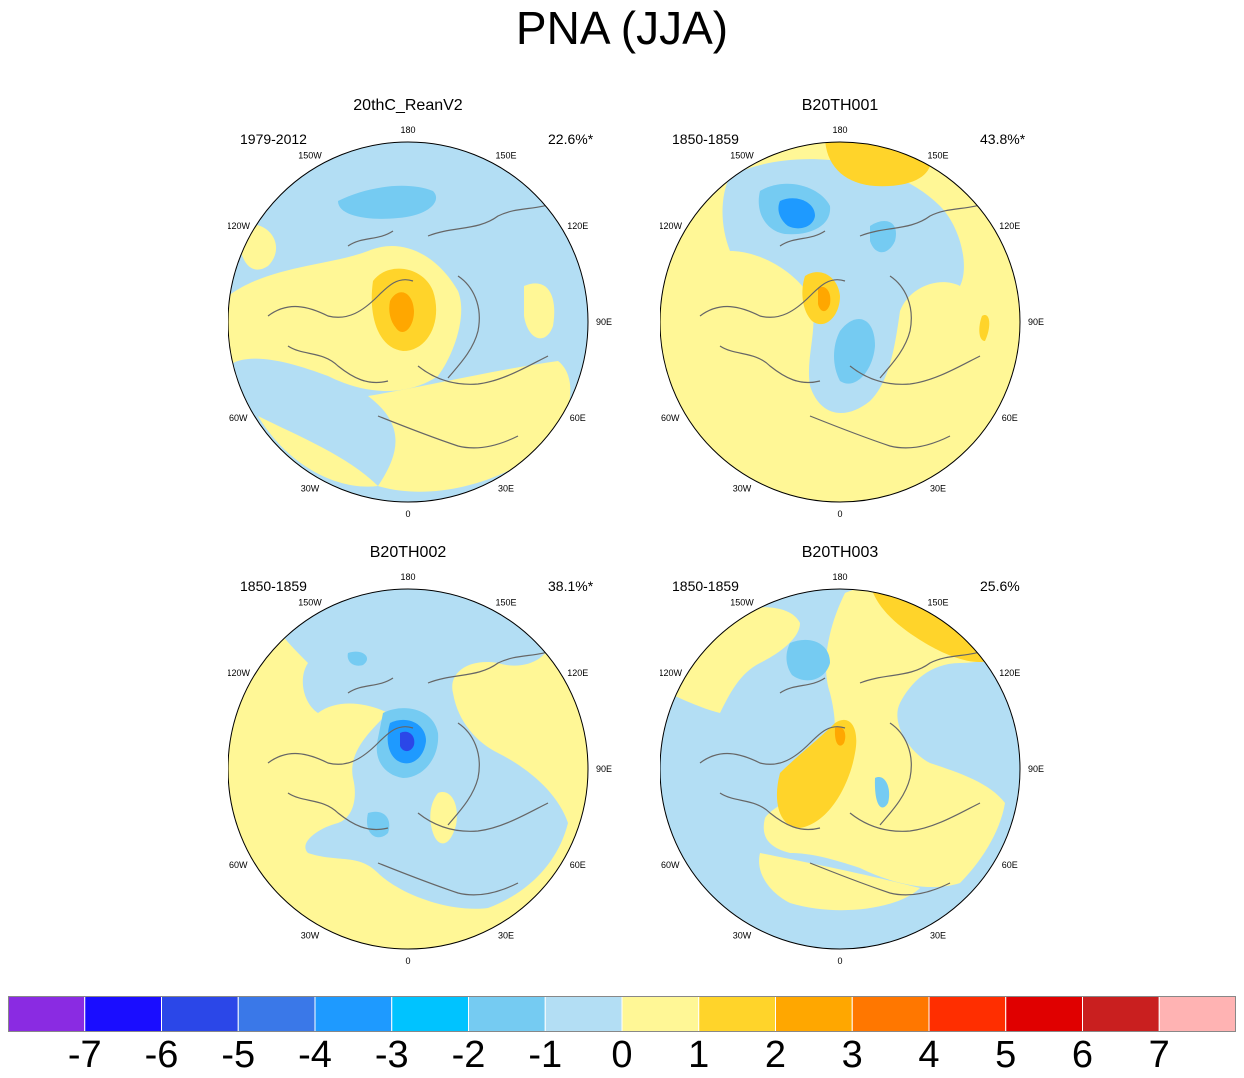 The image size is (1244, 1078). I want to click on panel-period: 1979-2012, so click(273, 139).